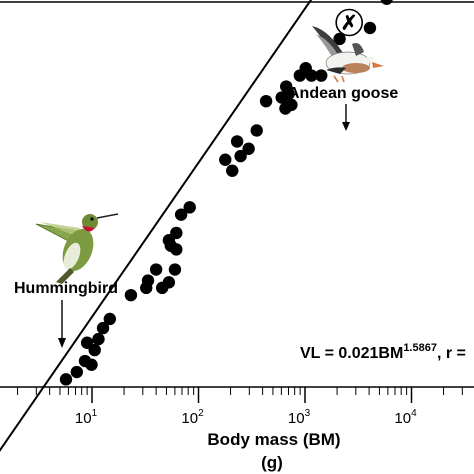 This screenshot has height=474, width=474. What do you see at coordinates (272, 462) in the screenshot?
I see `x-axis-unit: (g)` at bounding box center [272, 462].